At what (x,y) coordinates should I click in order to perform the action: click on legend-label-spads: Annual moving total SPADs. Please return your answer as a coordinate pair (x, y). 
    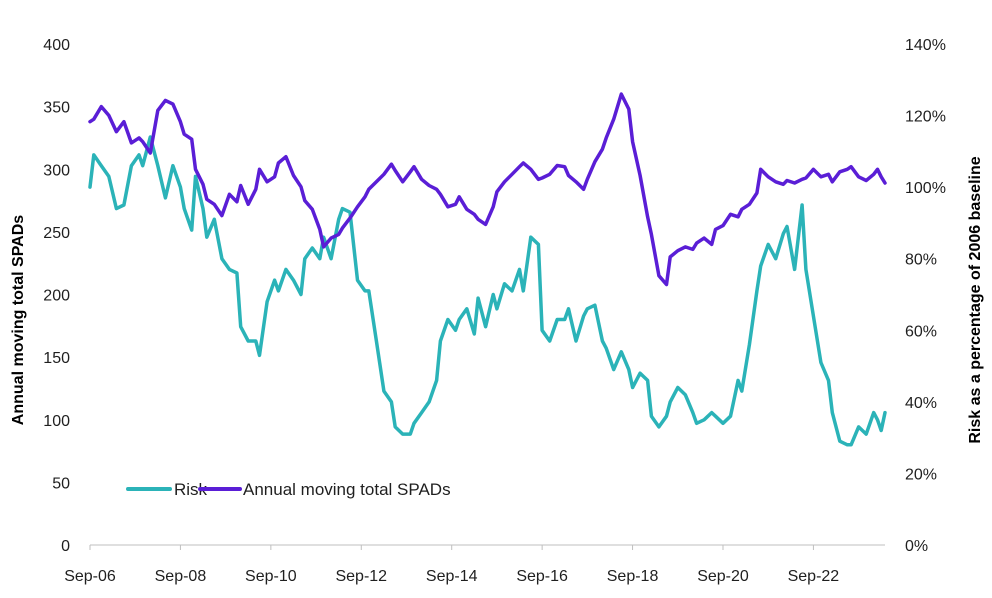
    Looking at the image, I should click on (347, 489).